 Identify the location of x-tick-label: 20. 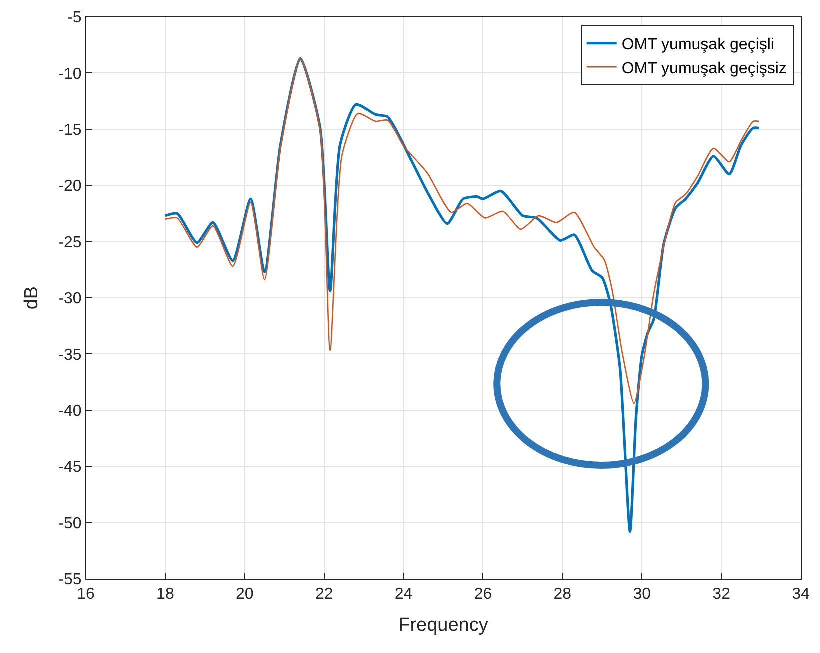
(245, 595).